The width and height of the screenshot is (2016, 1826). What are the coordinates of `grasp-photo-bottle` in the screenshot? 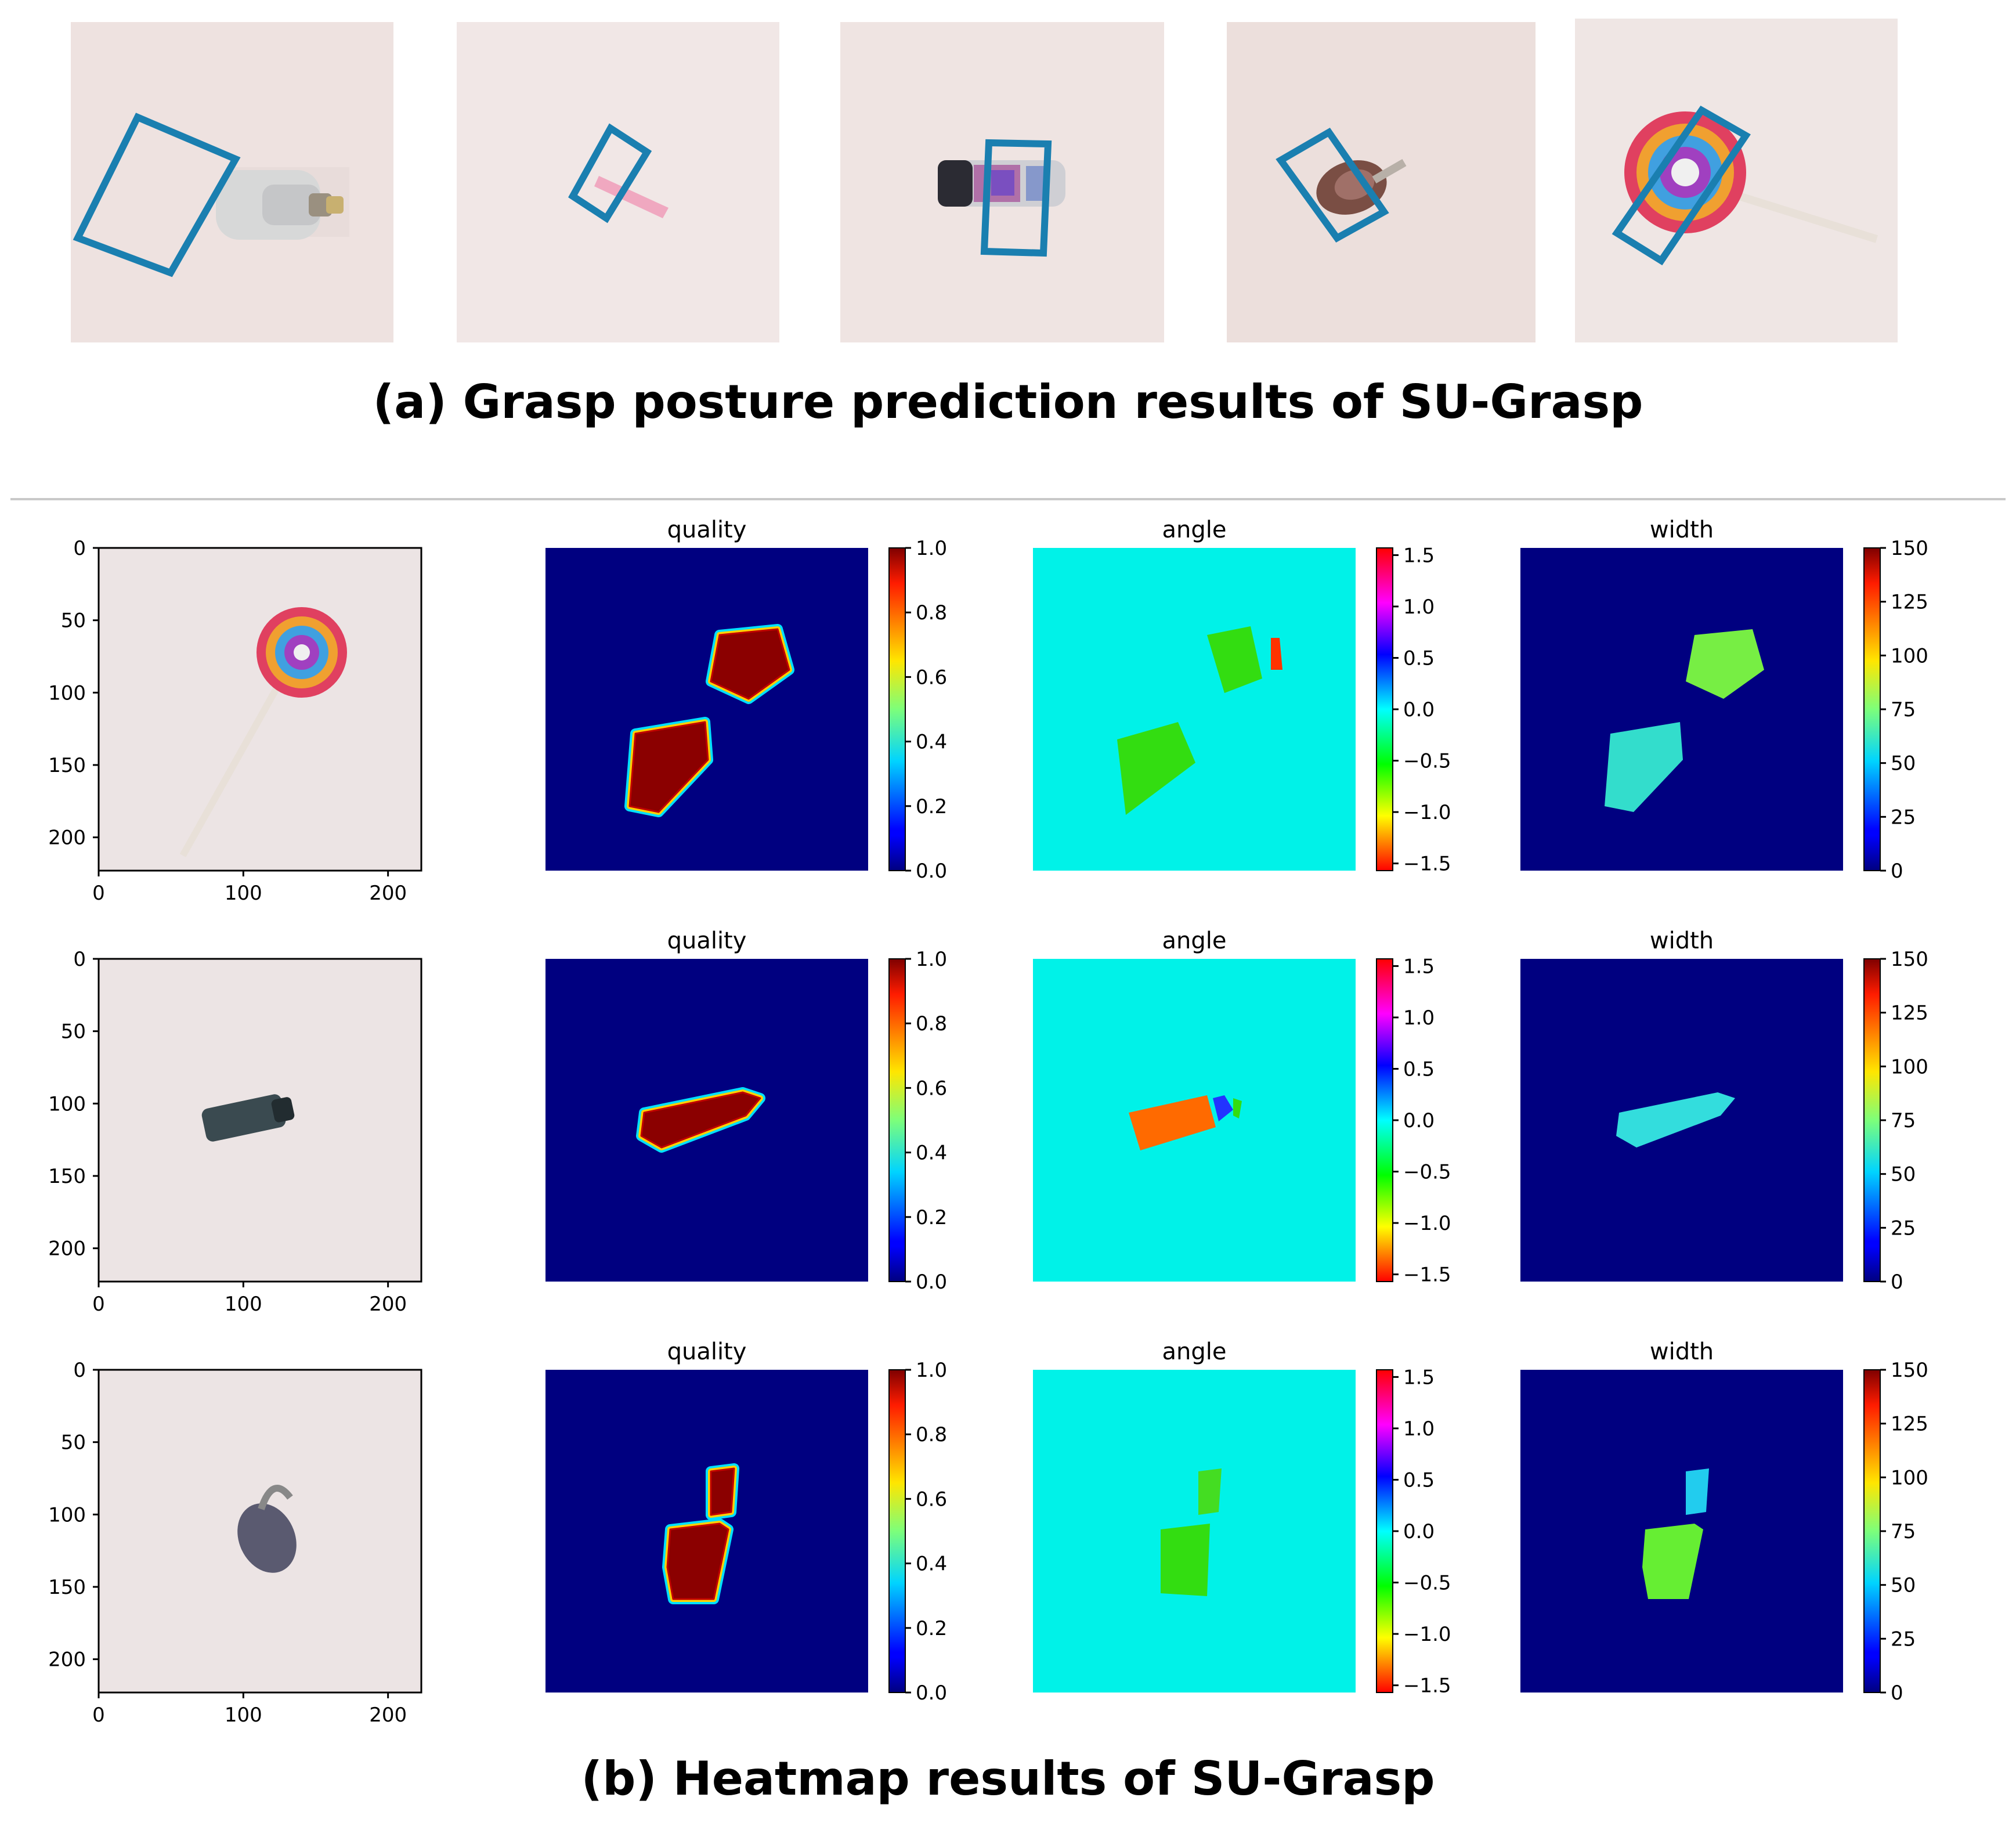 It's located at (232, 182).